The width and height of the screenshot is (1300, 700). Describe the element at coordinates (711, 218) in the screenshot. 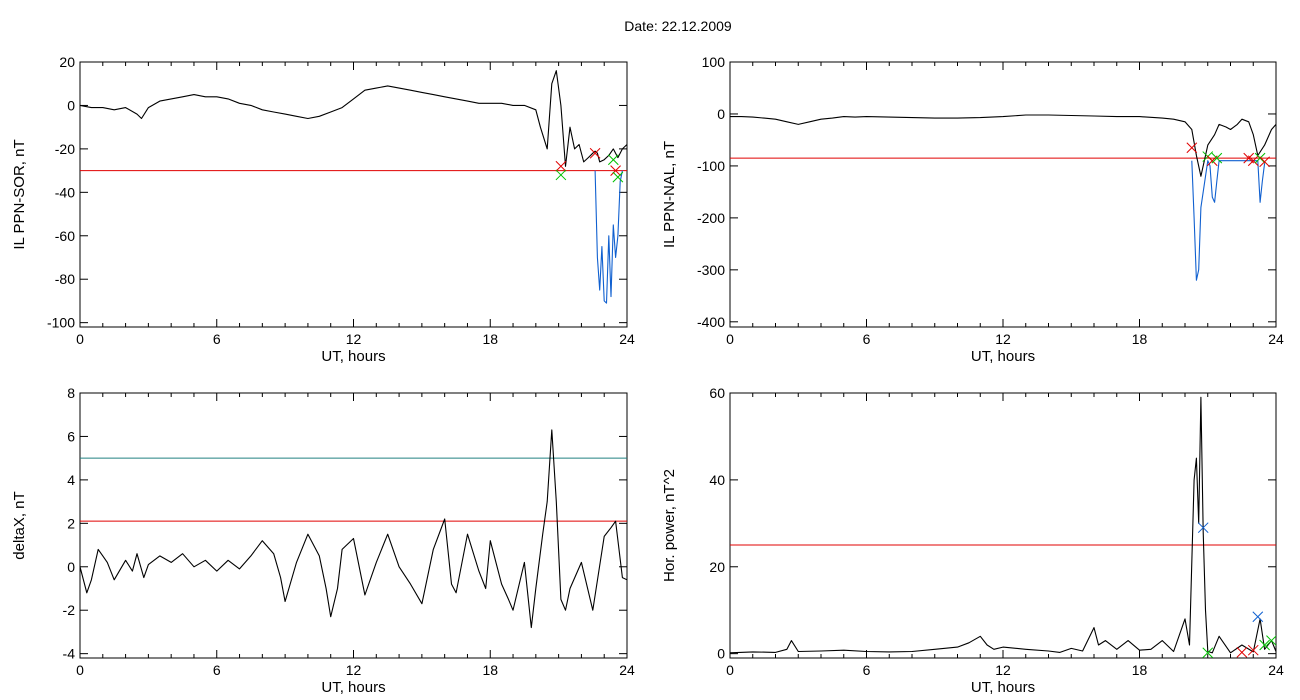

I see `y-tick-label: -200` at that location.